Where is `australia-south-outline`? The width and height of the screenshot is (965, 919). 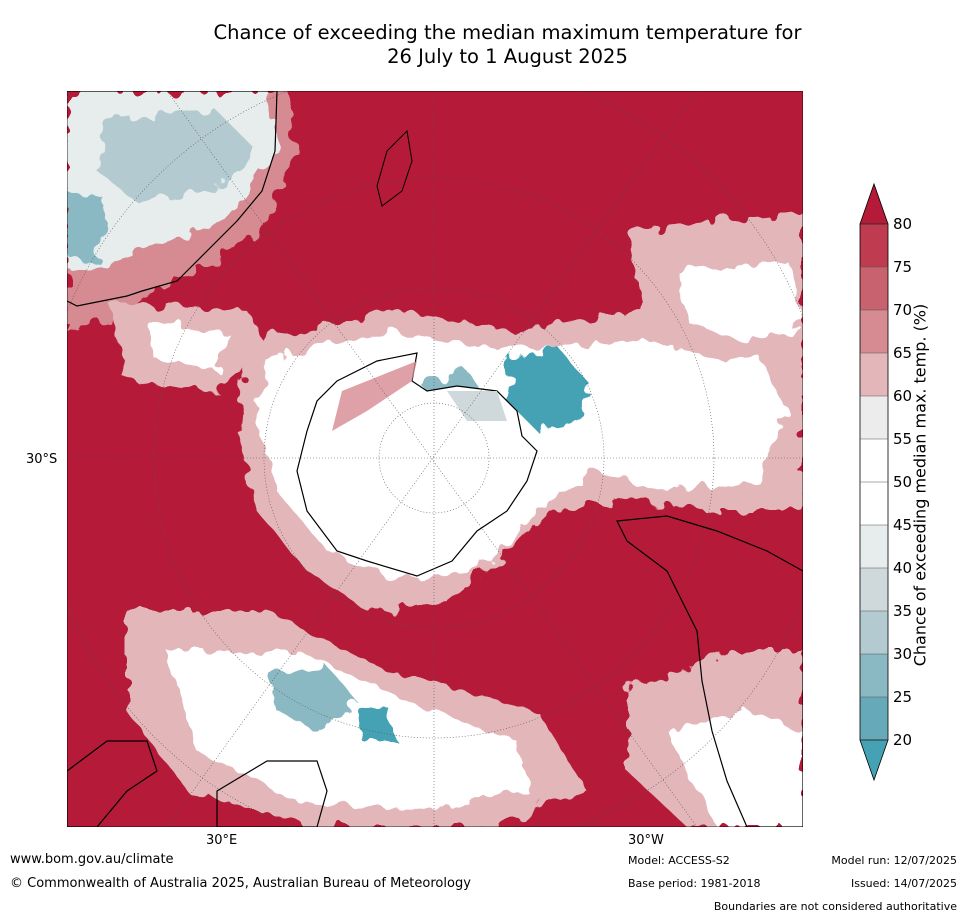 australia-south-outline is located at coordinates (272, 793).